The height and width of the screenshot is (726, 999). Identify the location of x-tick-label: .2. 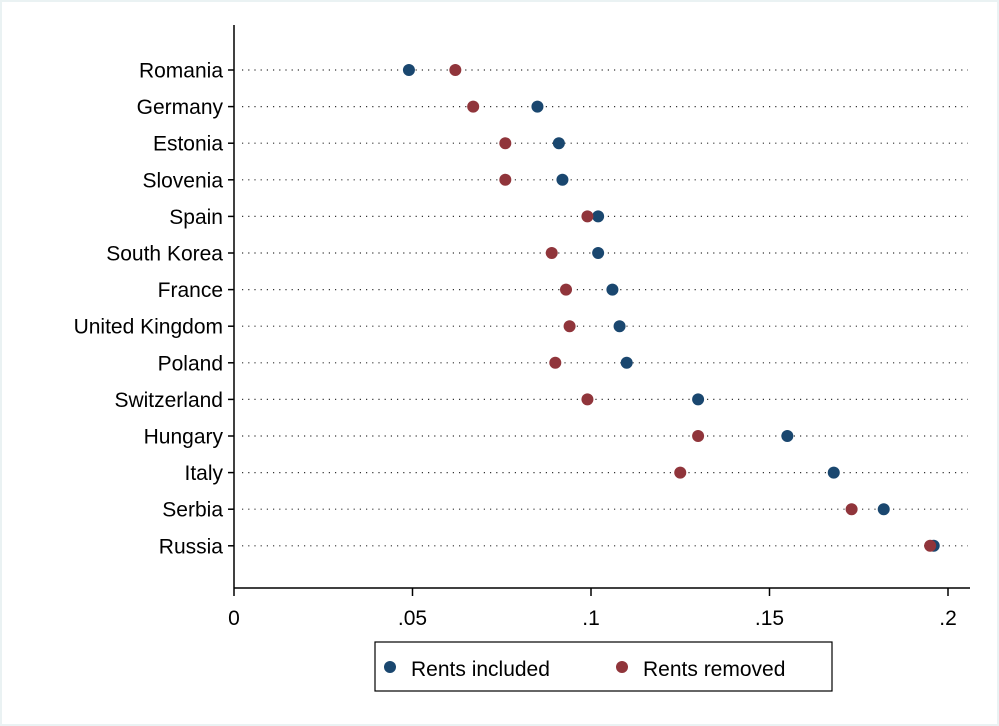
(948, 618).